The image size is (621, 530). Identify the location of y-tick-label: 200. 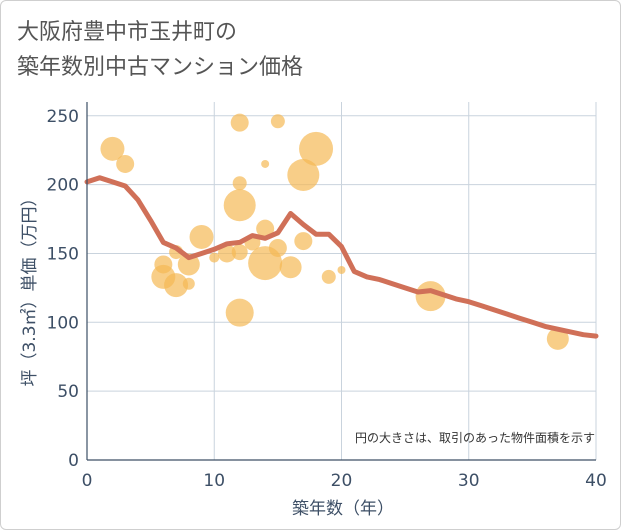
(63, 186).